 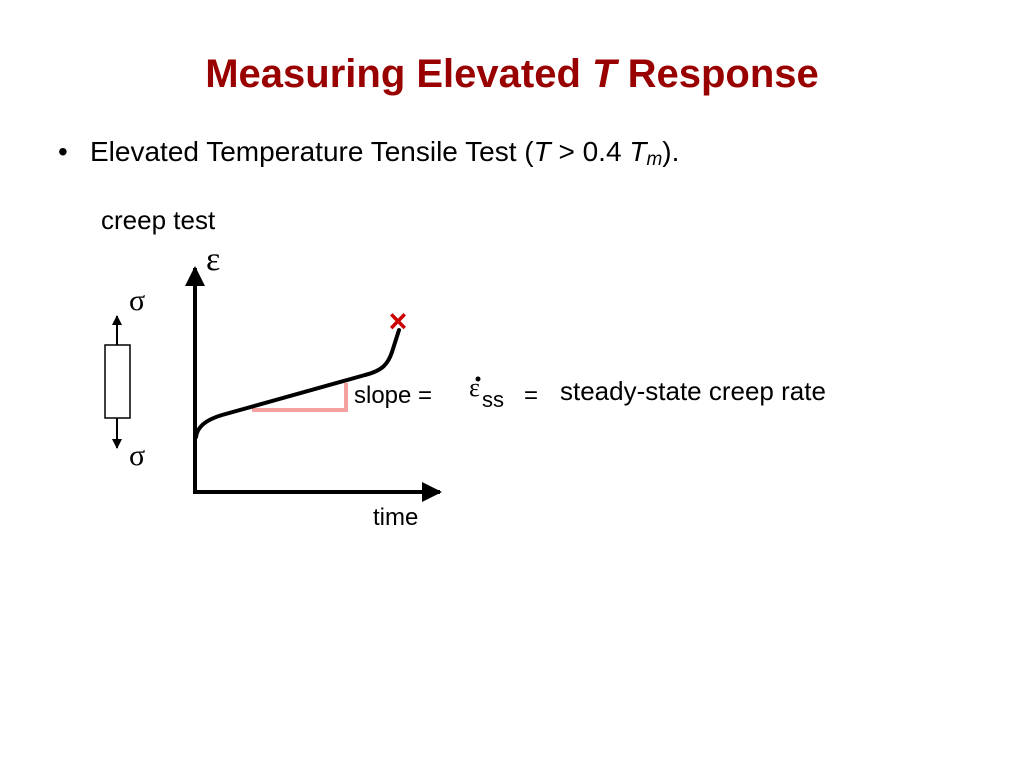 I want to click on slide-title: Measuring Elevated T Response, so click(x=512, y=74).